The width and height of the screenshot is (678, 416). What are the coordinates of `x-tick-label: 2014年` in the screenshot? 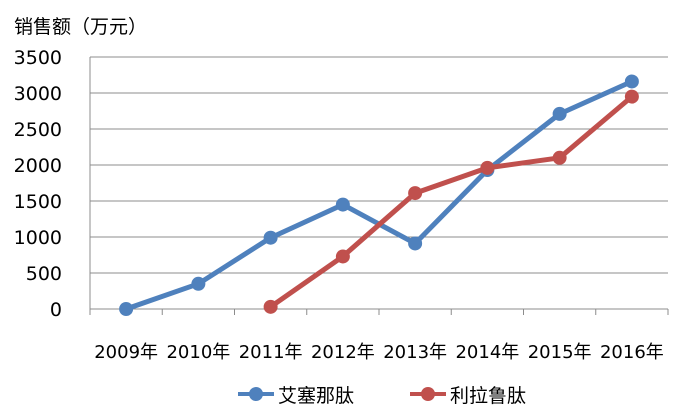 It's located at (487, 352).